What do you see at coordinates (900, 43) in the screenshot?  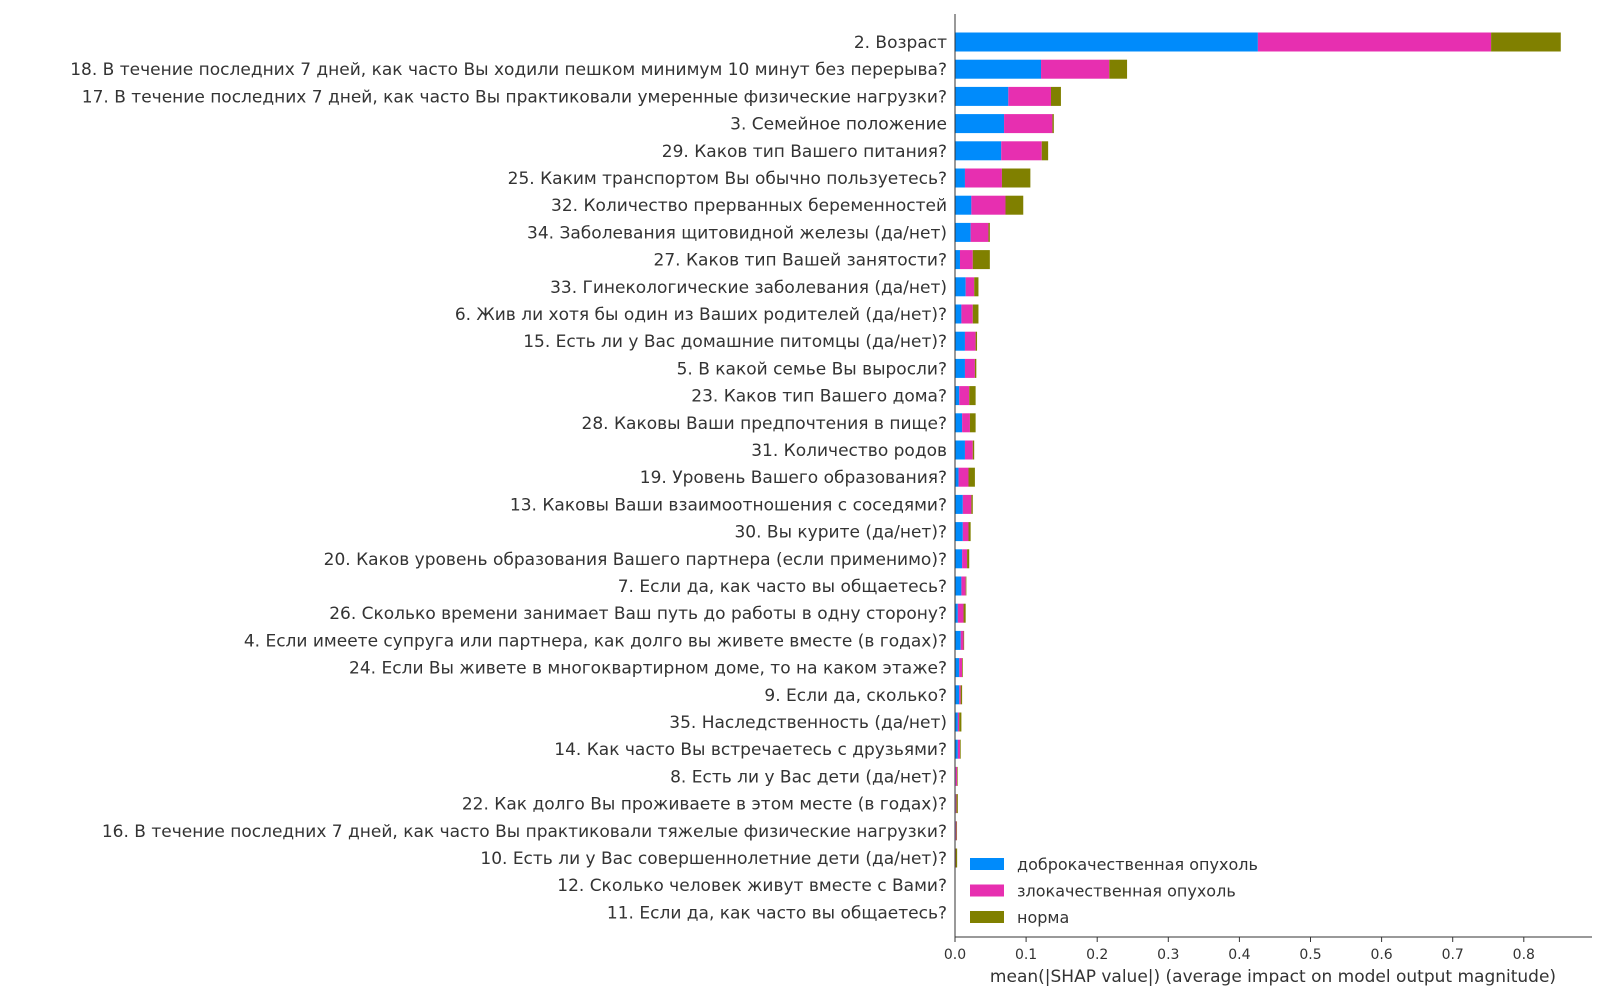 I see `category-label: 2. Возраст` at bounding box center [900, 43].